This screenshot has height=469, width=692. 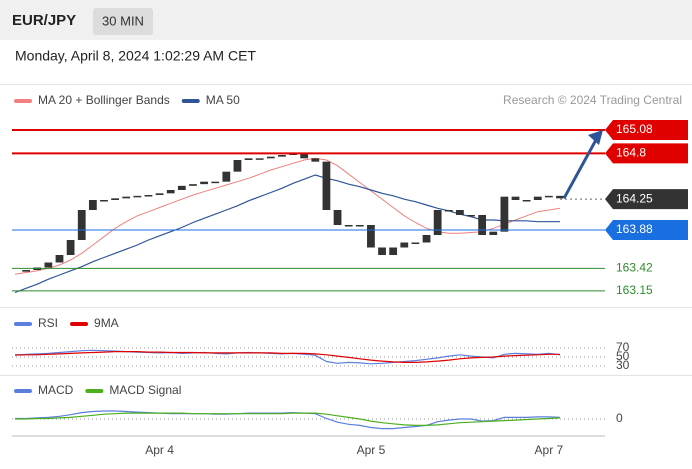 What do you see at coordinates (106, 323) in the screenshot?
I see `legend-label: 9MA` at bounding box center [106, 323].